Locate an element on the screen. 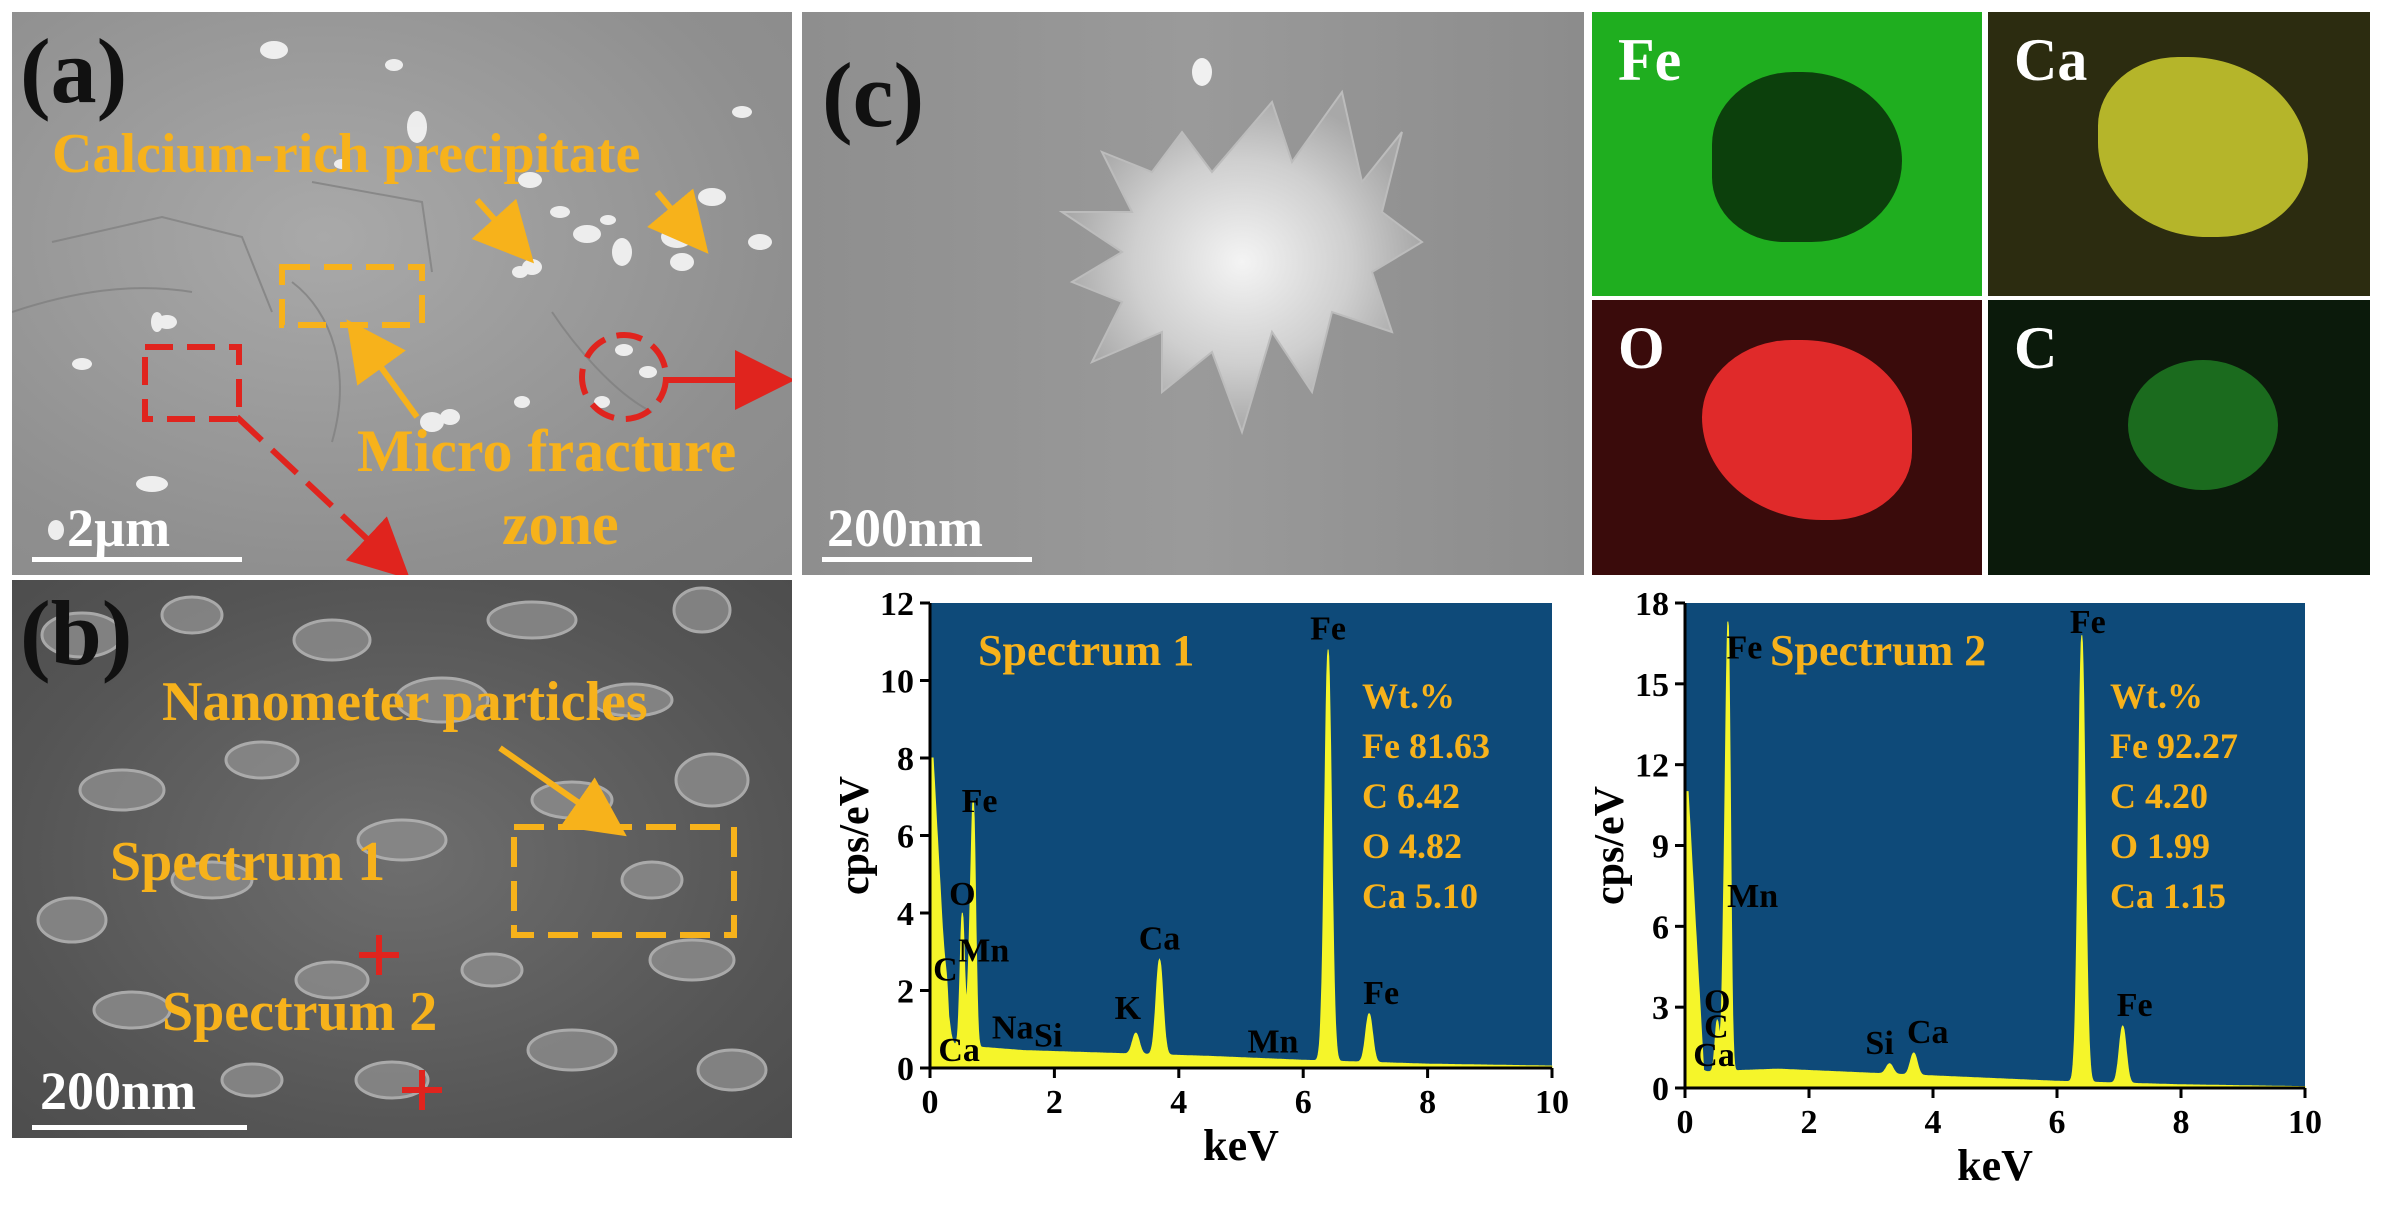  spectrum2-xlabel: keV is located at coordinates (1995, 1163).